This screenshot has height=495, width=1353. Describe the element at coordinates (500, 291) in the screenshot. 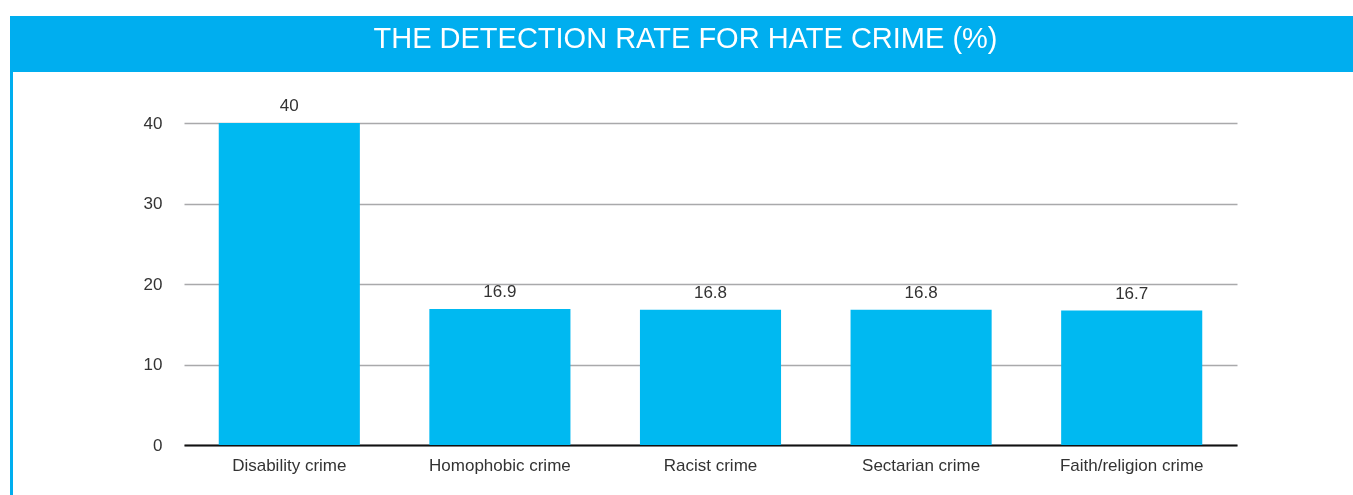

I see `data-label: 16.9` at that location.